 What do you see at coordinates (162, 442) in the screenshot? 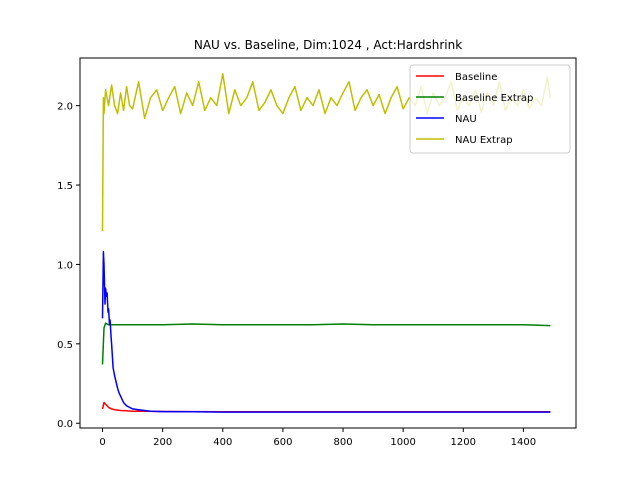
I see `x-tick-label: 200` at bounding box center [162, 442].